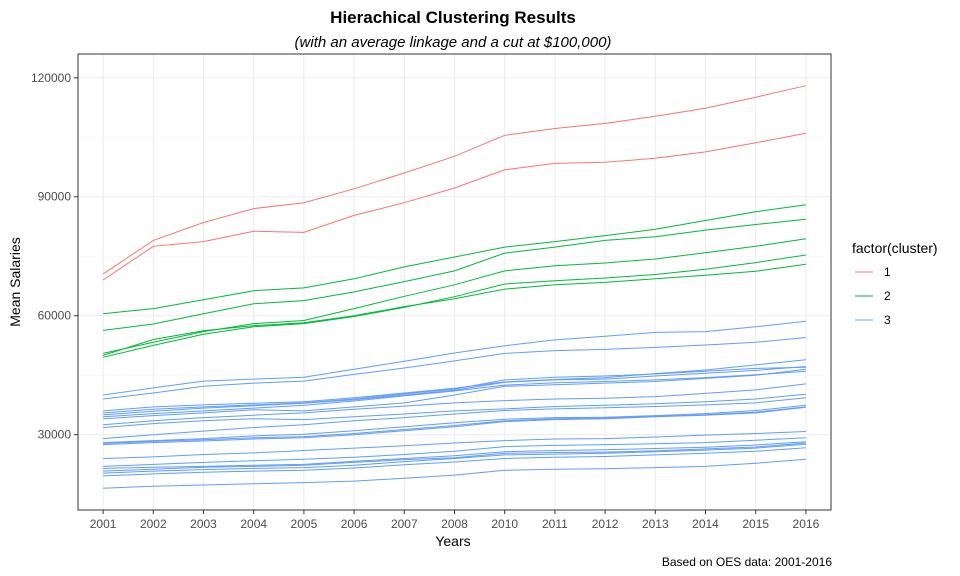  What do you see at coordinates (655, 524) in the screenshot?
I see `x-tick-label: 2013` at bounding box center [655, 524].